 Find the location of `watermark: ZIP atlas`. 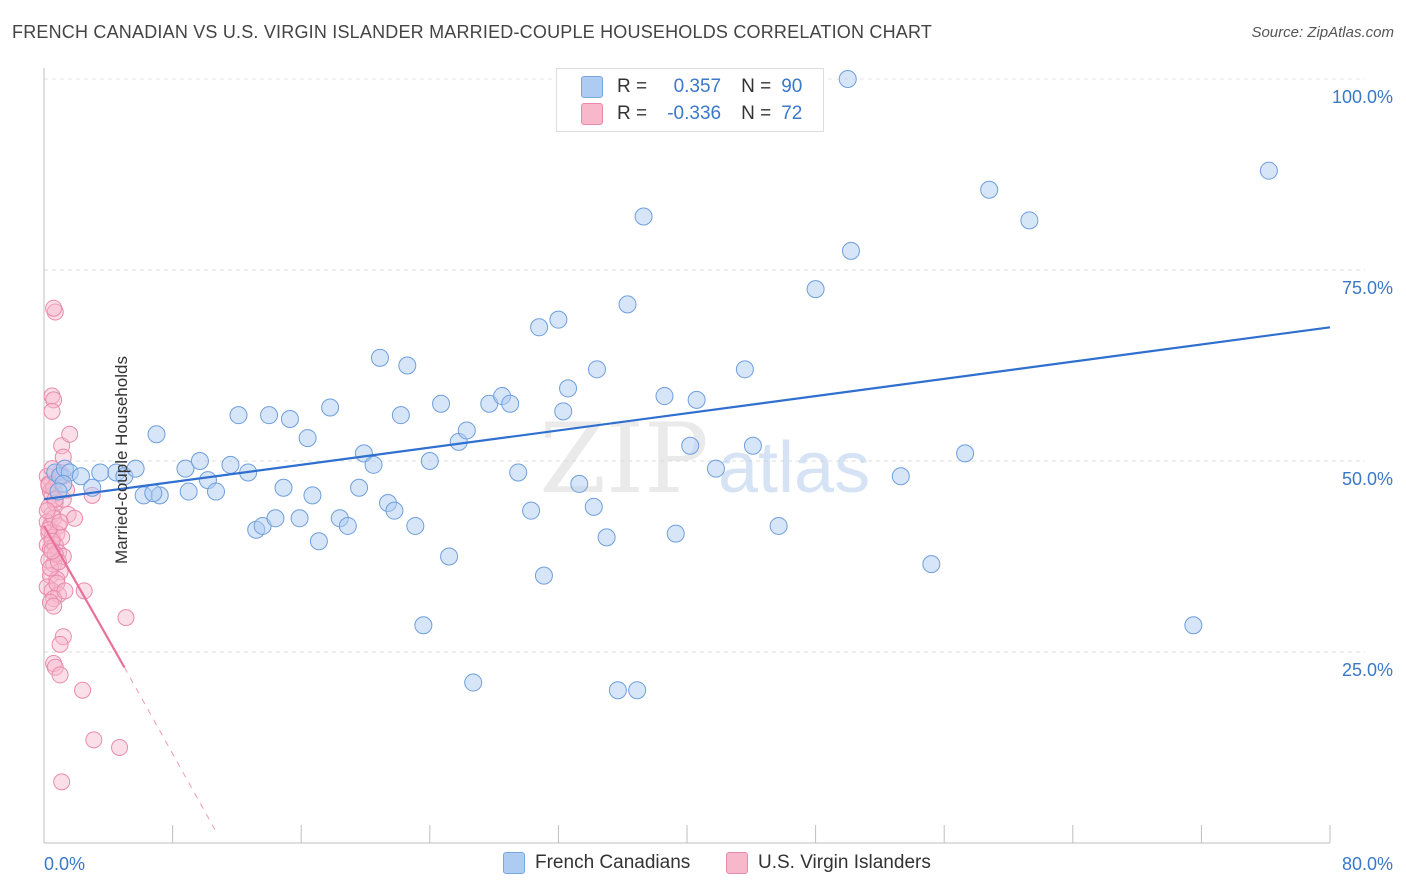

watermark: ZIP atlas is located at coordinates (704, 459).